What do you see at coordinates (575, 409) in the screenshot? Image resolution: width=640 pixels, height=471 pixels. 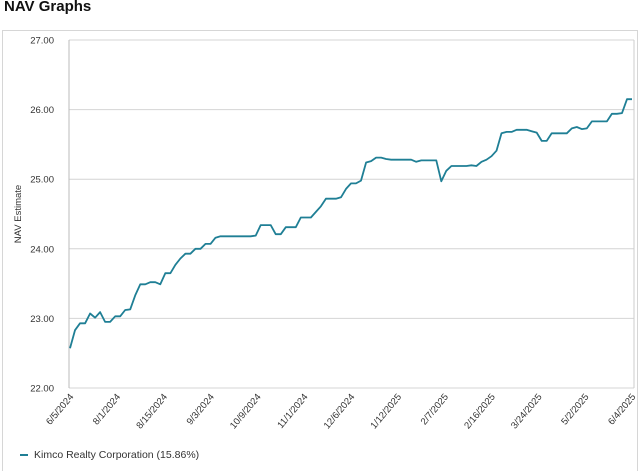 I see `x-tick-label: 5/2/2025` at bounding box center [575, 409].